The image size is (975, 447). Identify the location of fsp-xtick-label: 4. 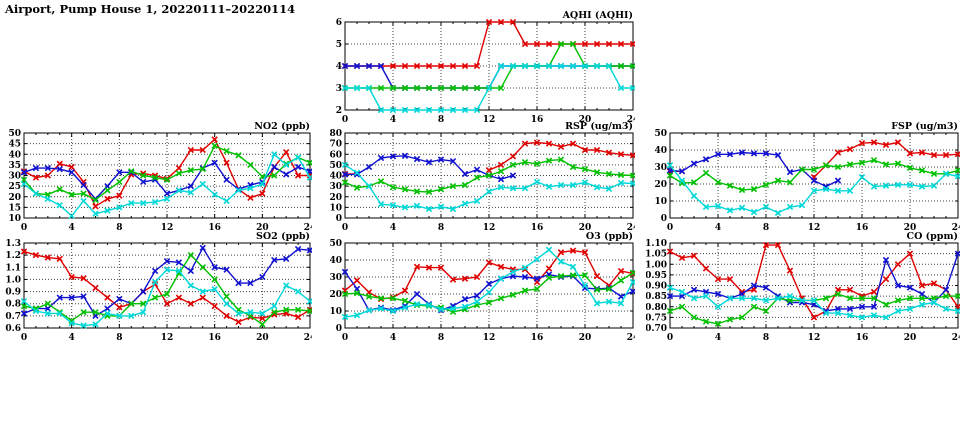
(718, 228).